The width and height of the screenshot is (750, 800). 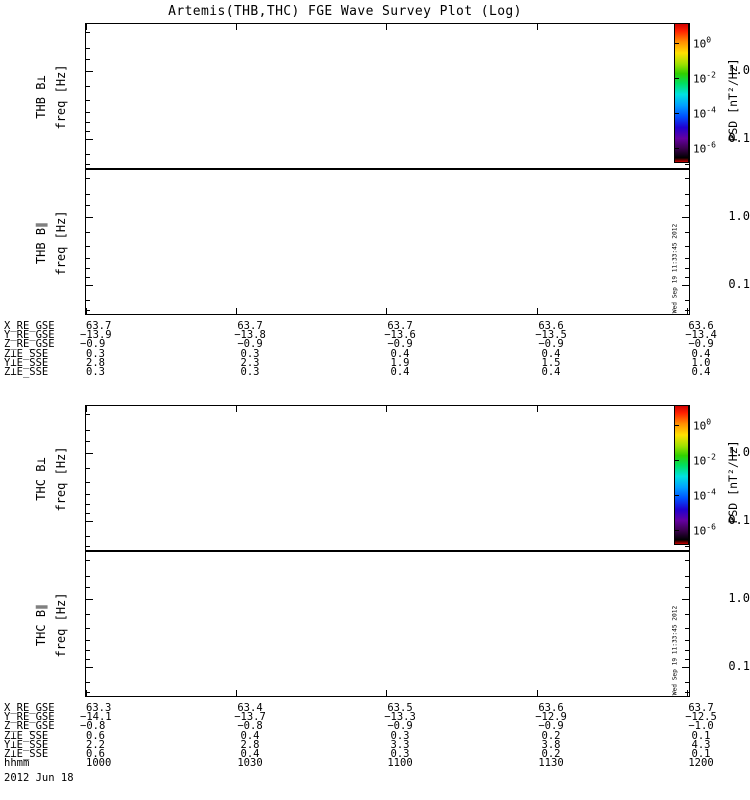 I want to click on colorbar-thb, so click(x=681, y=93).